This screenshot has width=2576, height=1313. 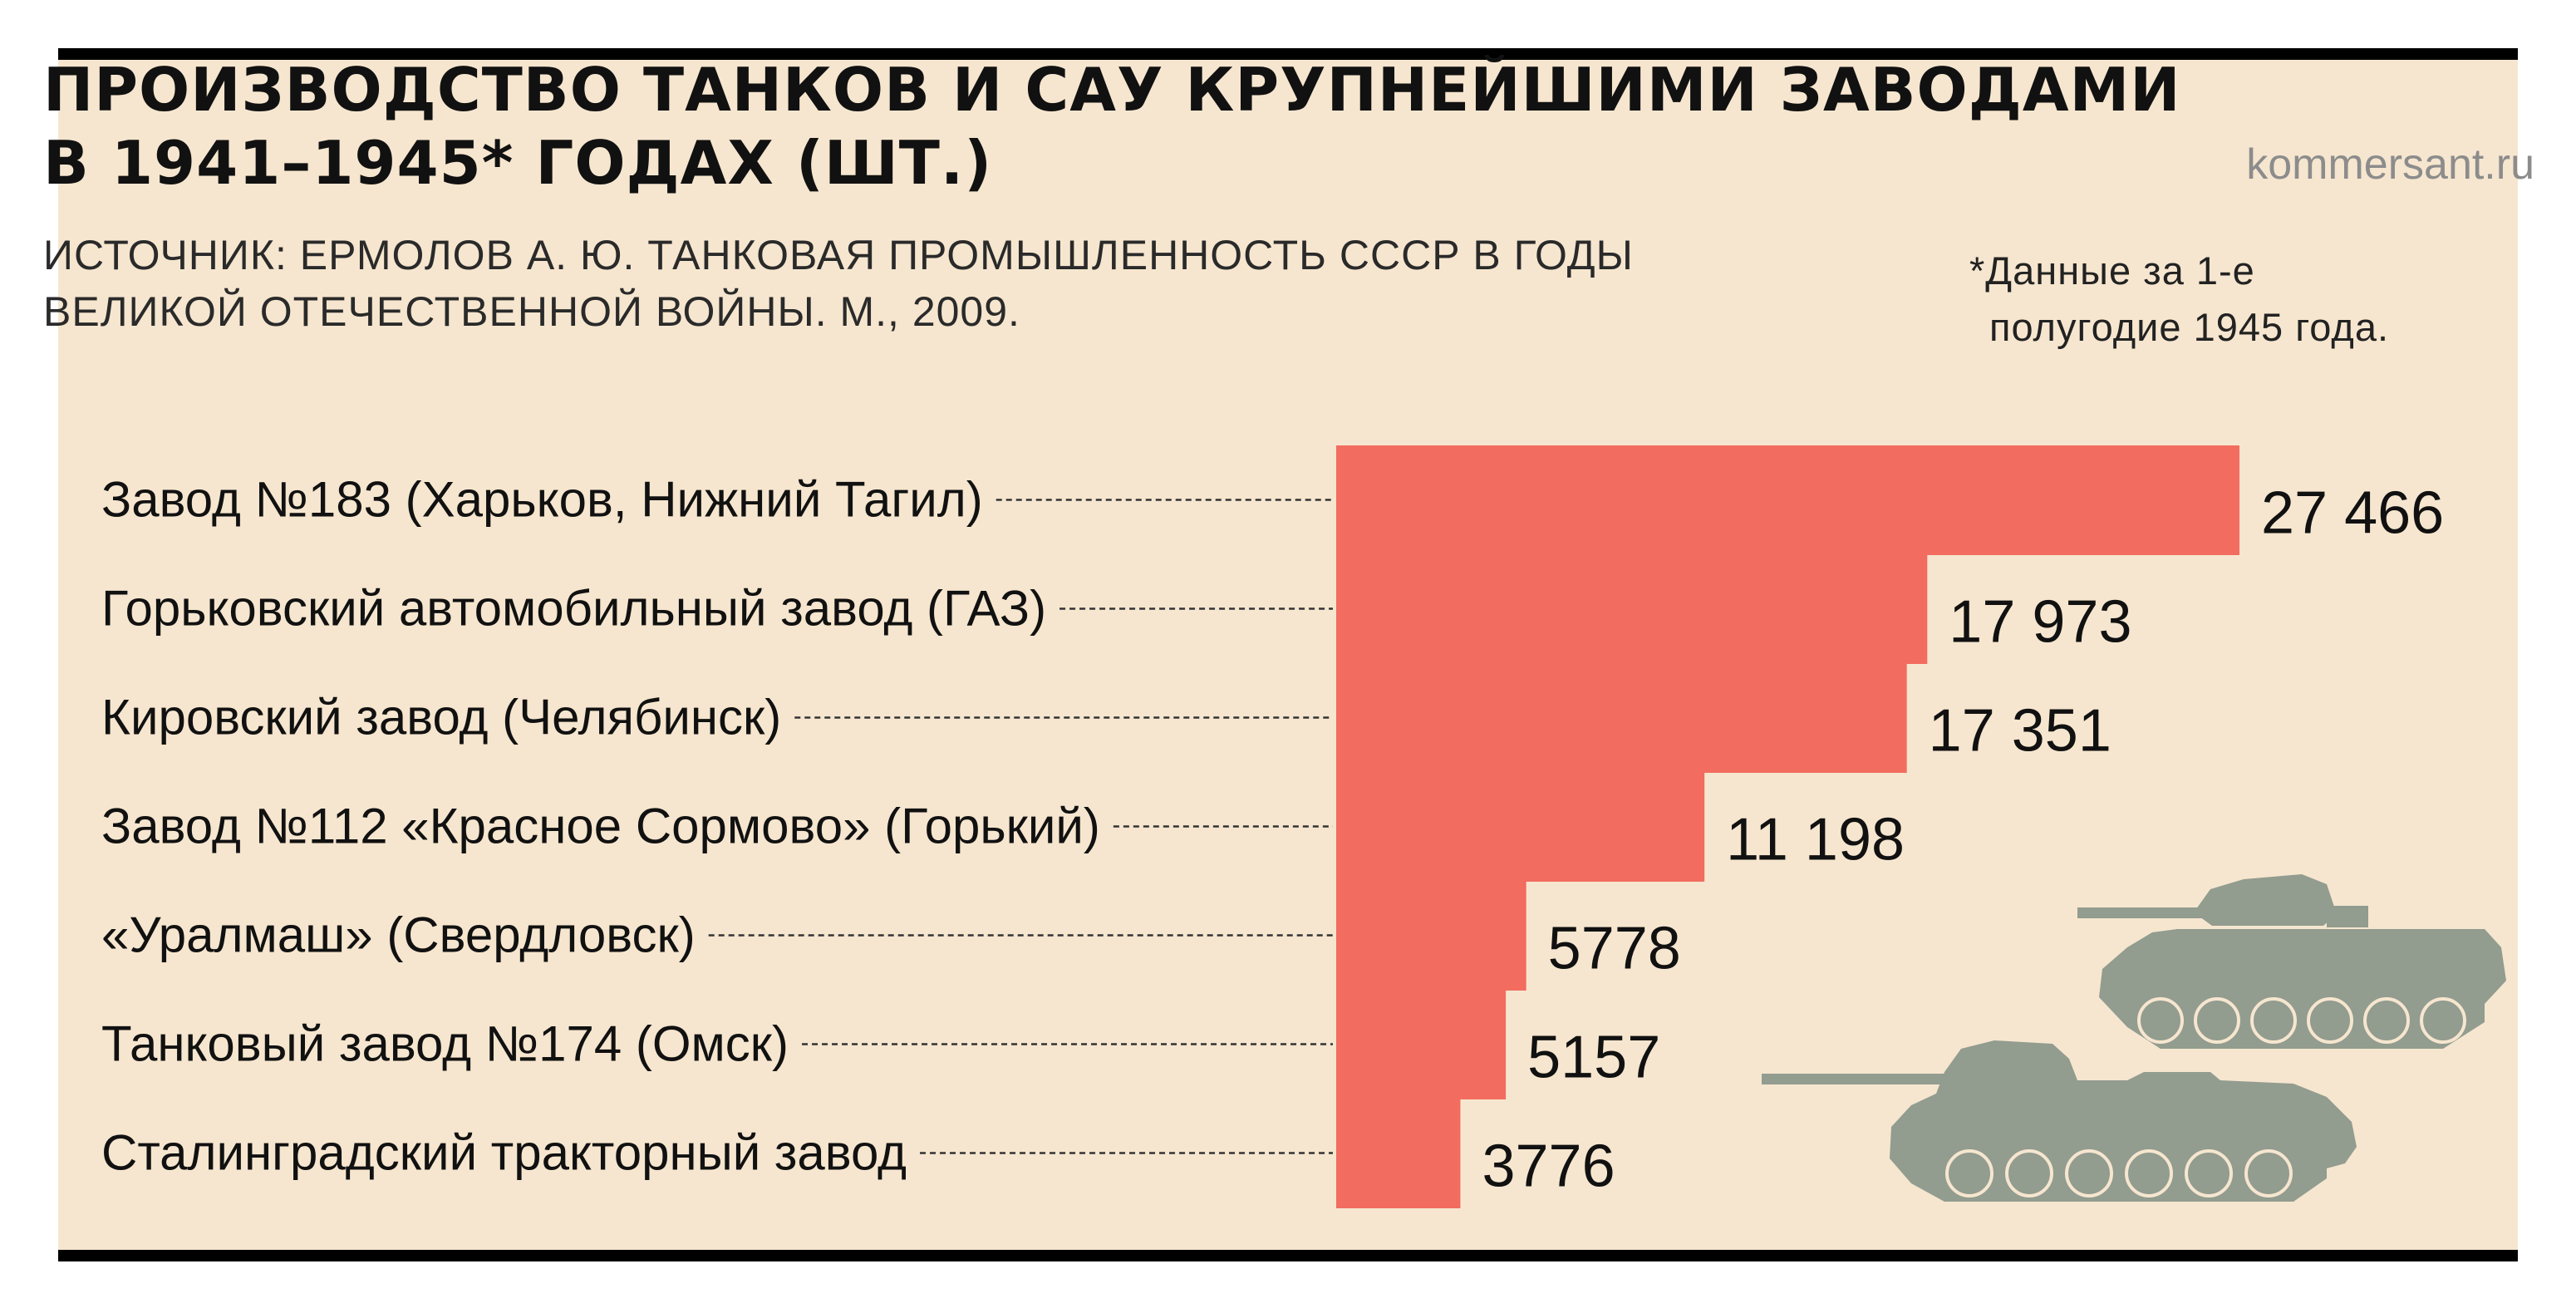 What do you see at coordinates (542, 500) in the screenshot?
I see `category-label: Завод №183 (Харьков, Нижний Тагил)` at bounding box center [542, 500].